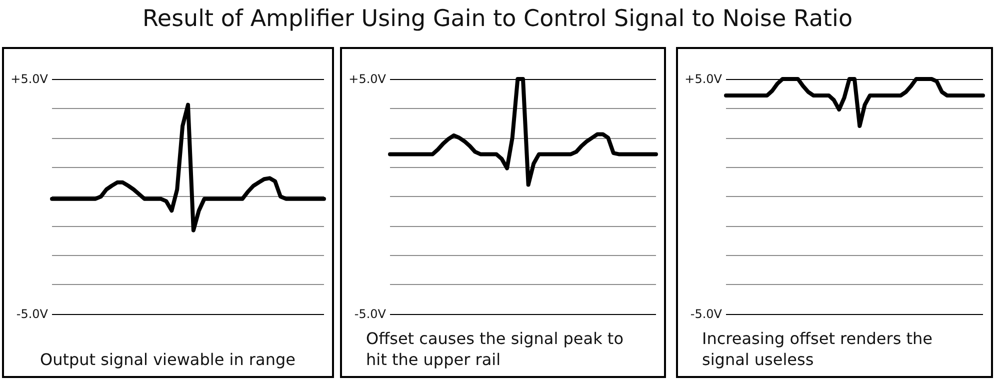 This screenshot has width=995, height=380. I want to click on text: Increasing offset renders the signal useless, so click(820, 349).